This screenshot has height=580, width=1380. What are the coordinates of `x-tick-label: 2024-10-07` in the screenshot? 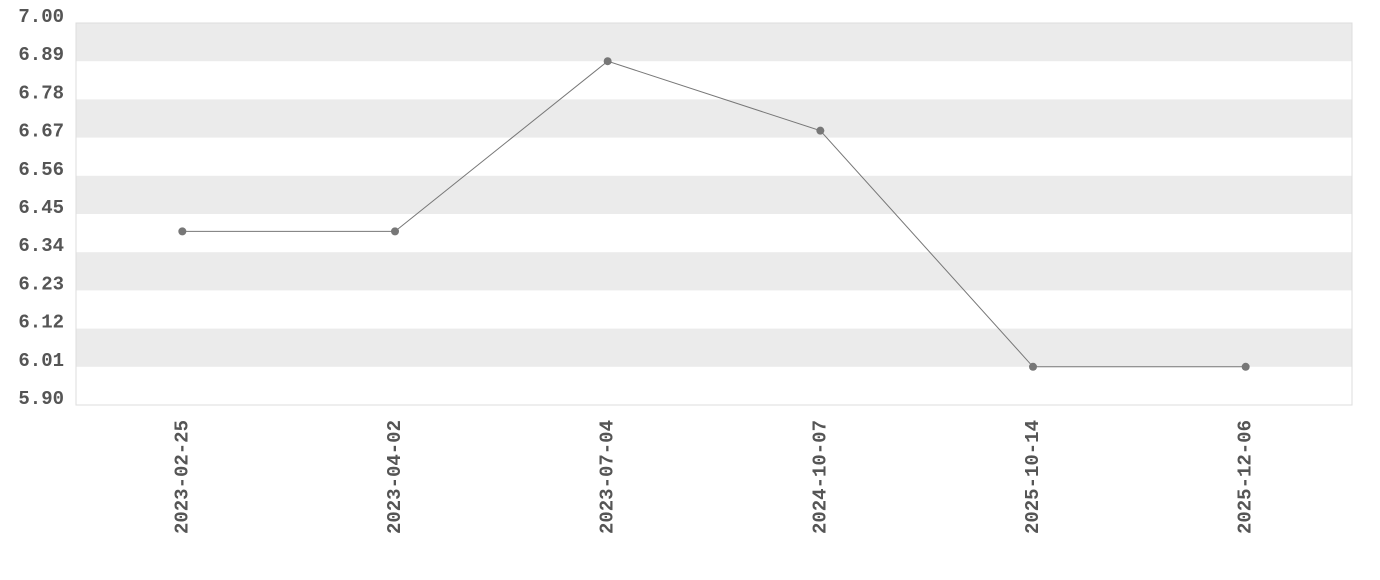 It's located at (820, 477).